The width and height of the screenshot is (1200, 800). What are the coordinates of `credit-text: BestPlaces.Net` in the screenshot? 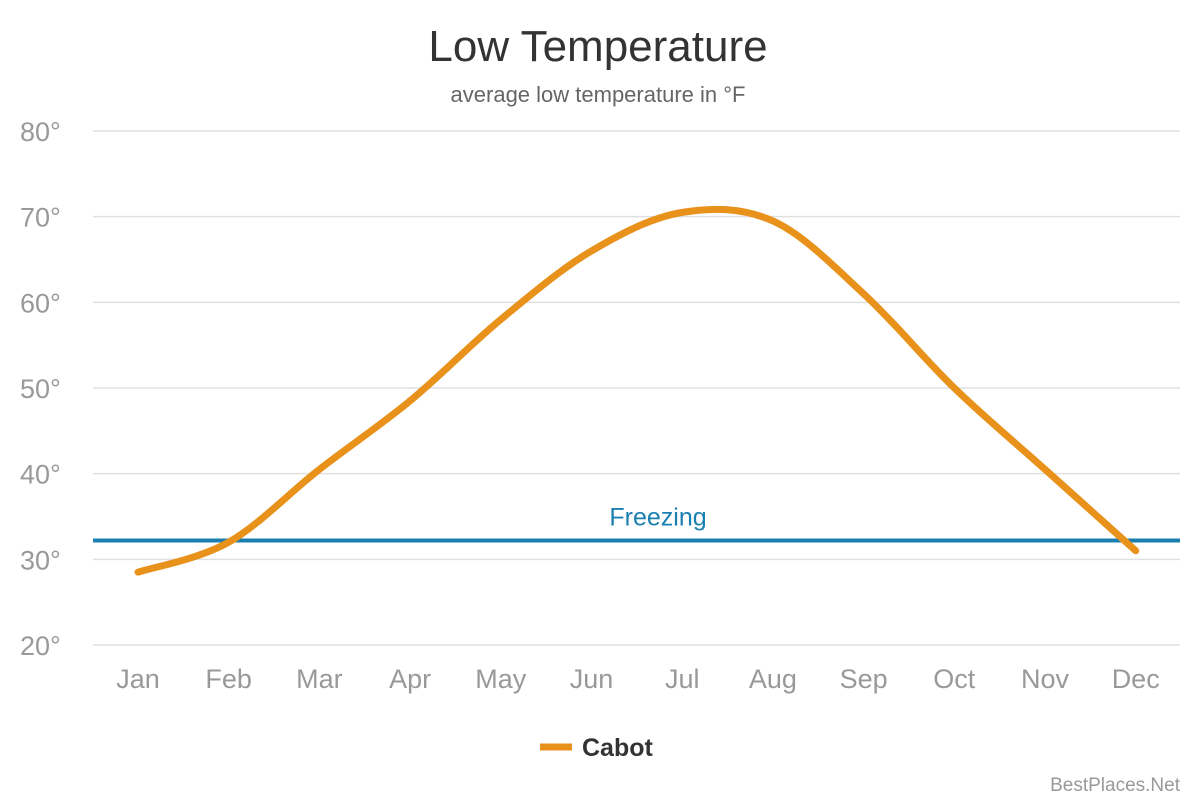 It's located at (1115, 785).